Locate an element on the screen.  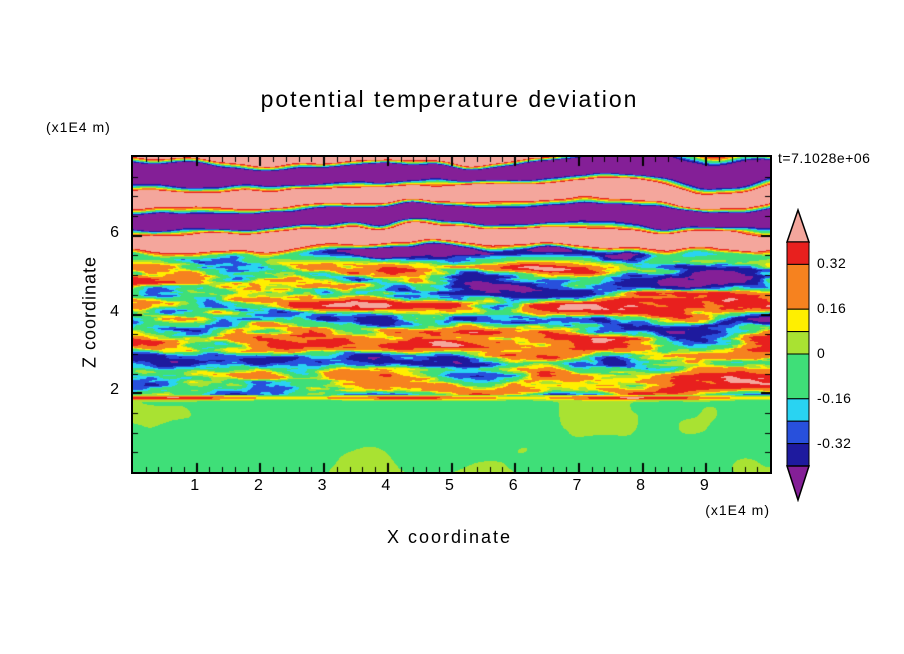
x-tick-label: 5 is located at coordinates (449, 485).